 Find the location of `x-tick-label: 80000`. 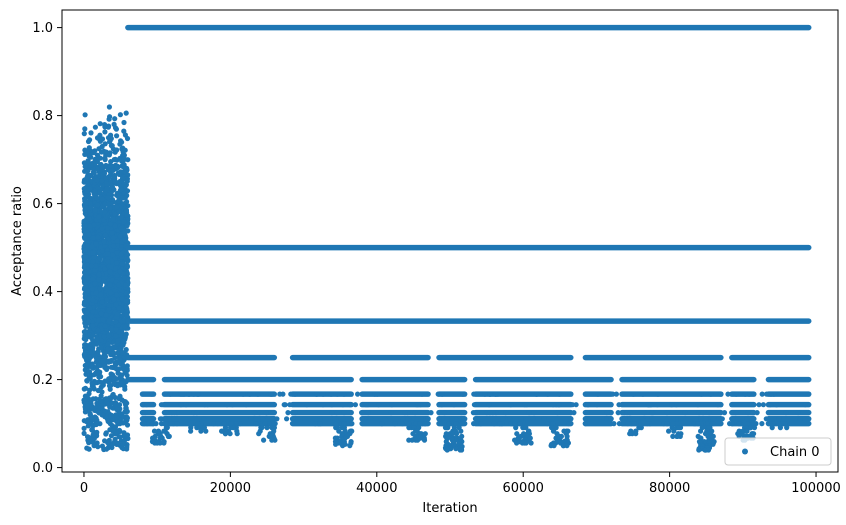

x-tick-label: 80000 is located at coordinates (669, 488).